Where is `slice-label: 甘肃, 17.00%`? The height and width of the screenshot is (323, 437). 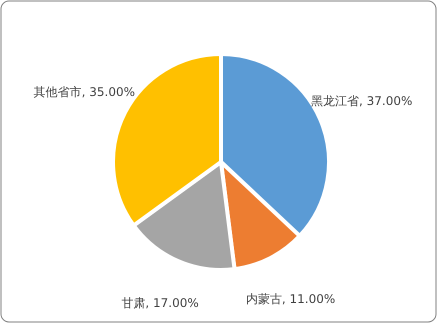
slice-label: 甘肃, 17.00% is located at coordinates (160, 302).